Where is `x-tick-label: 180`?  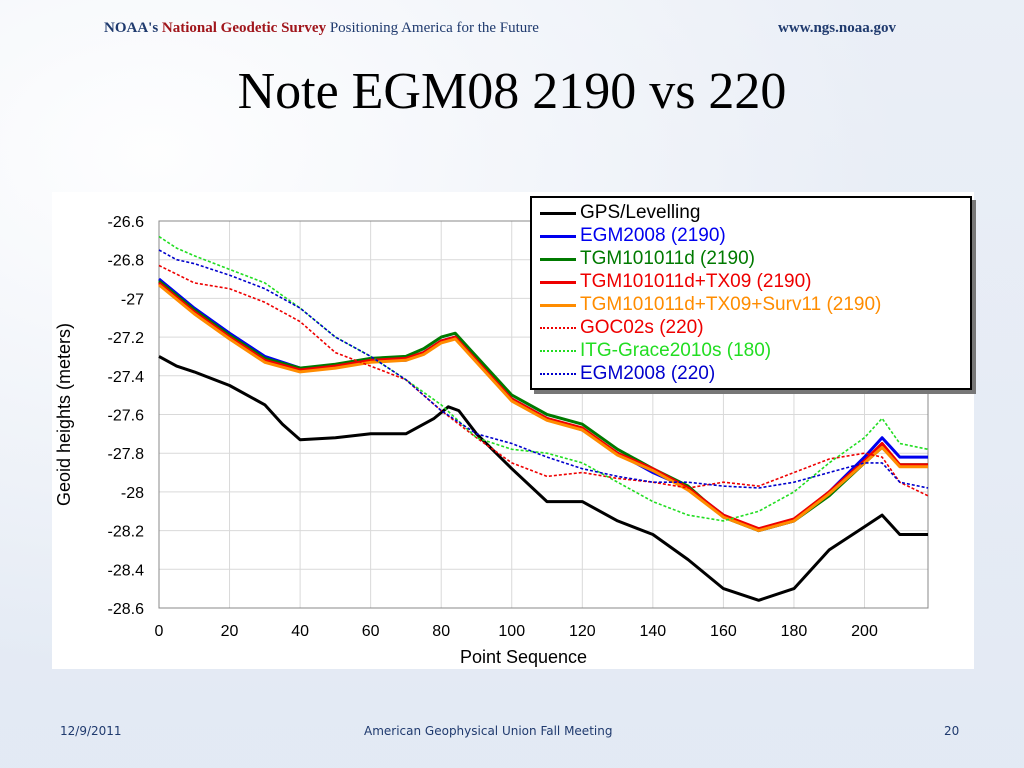 x-tick-label: 180 is located at coordinates (794, 631).